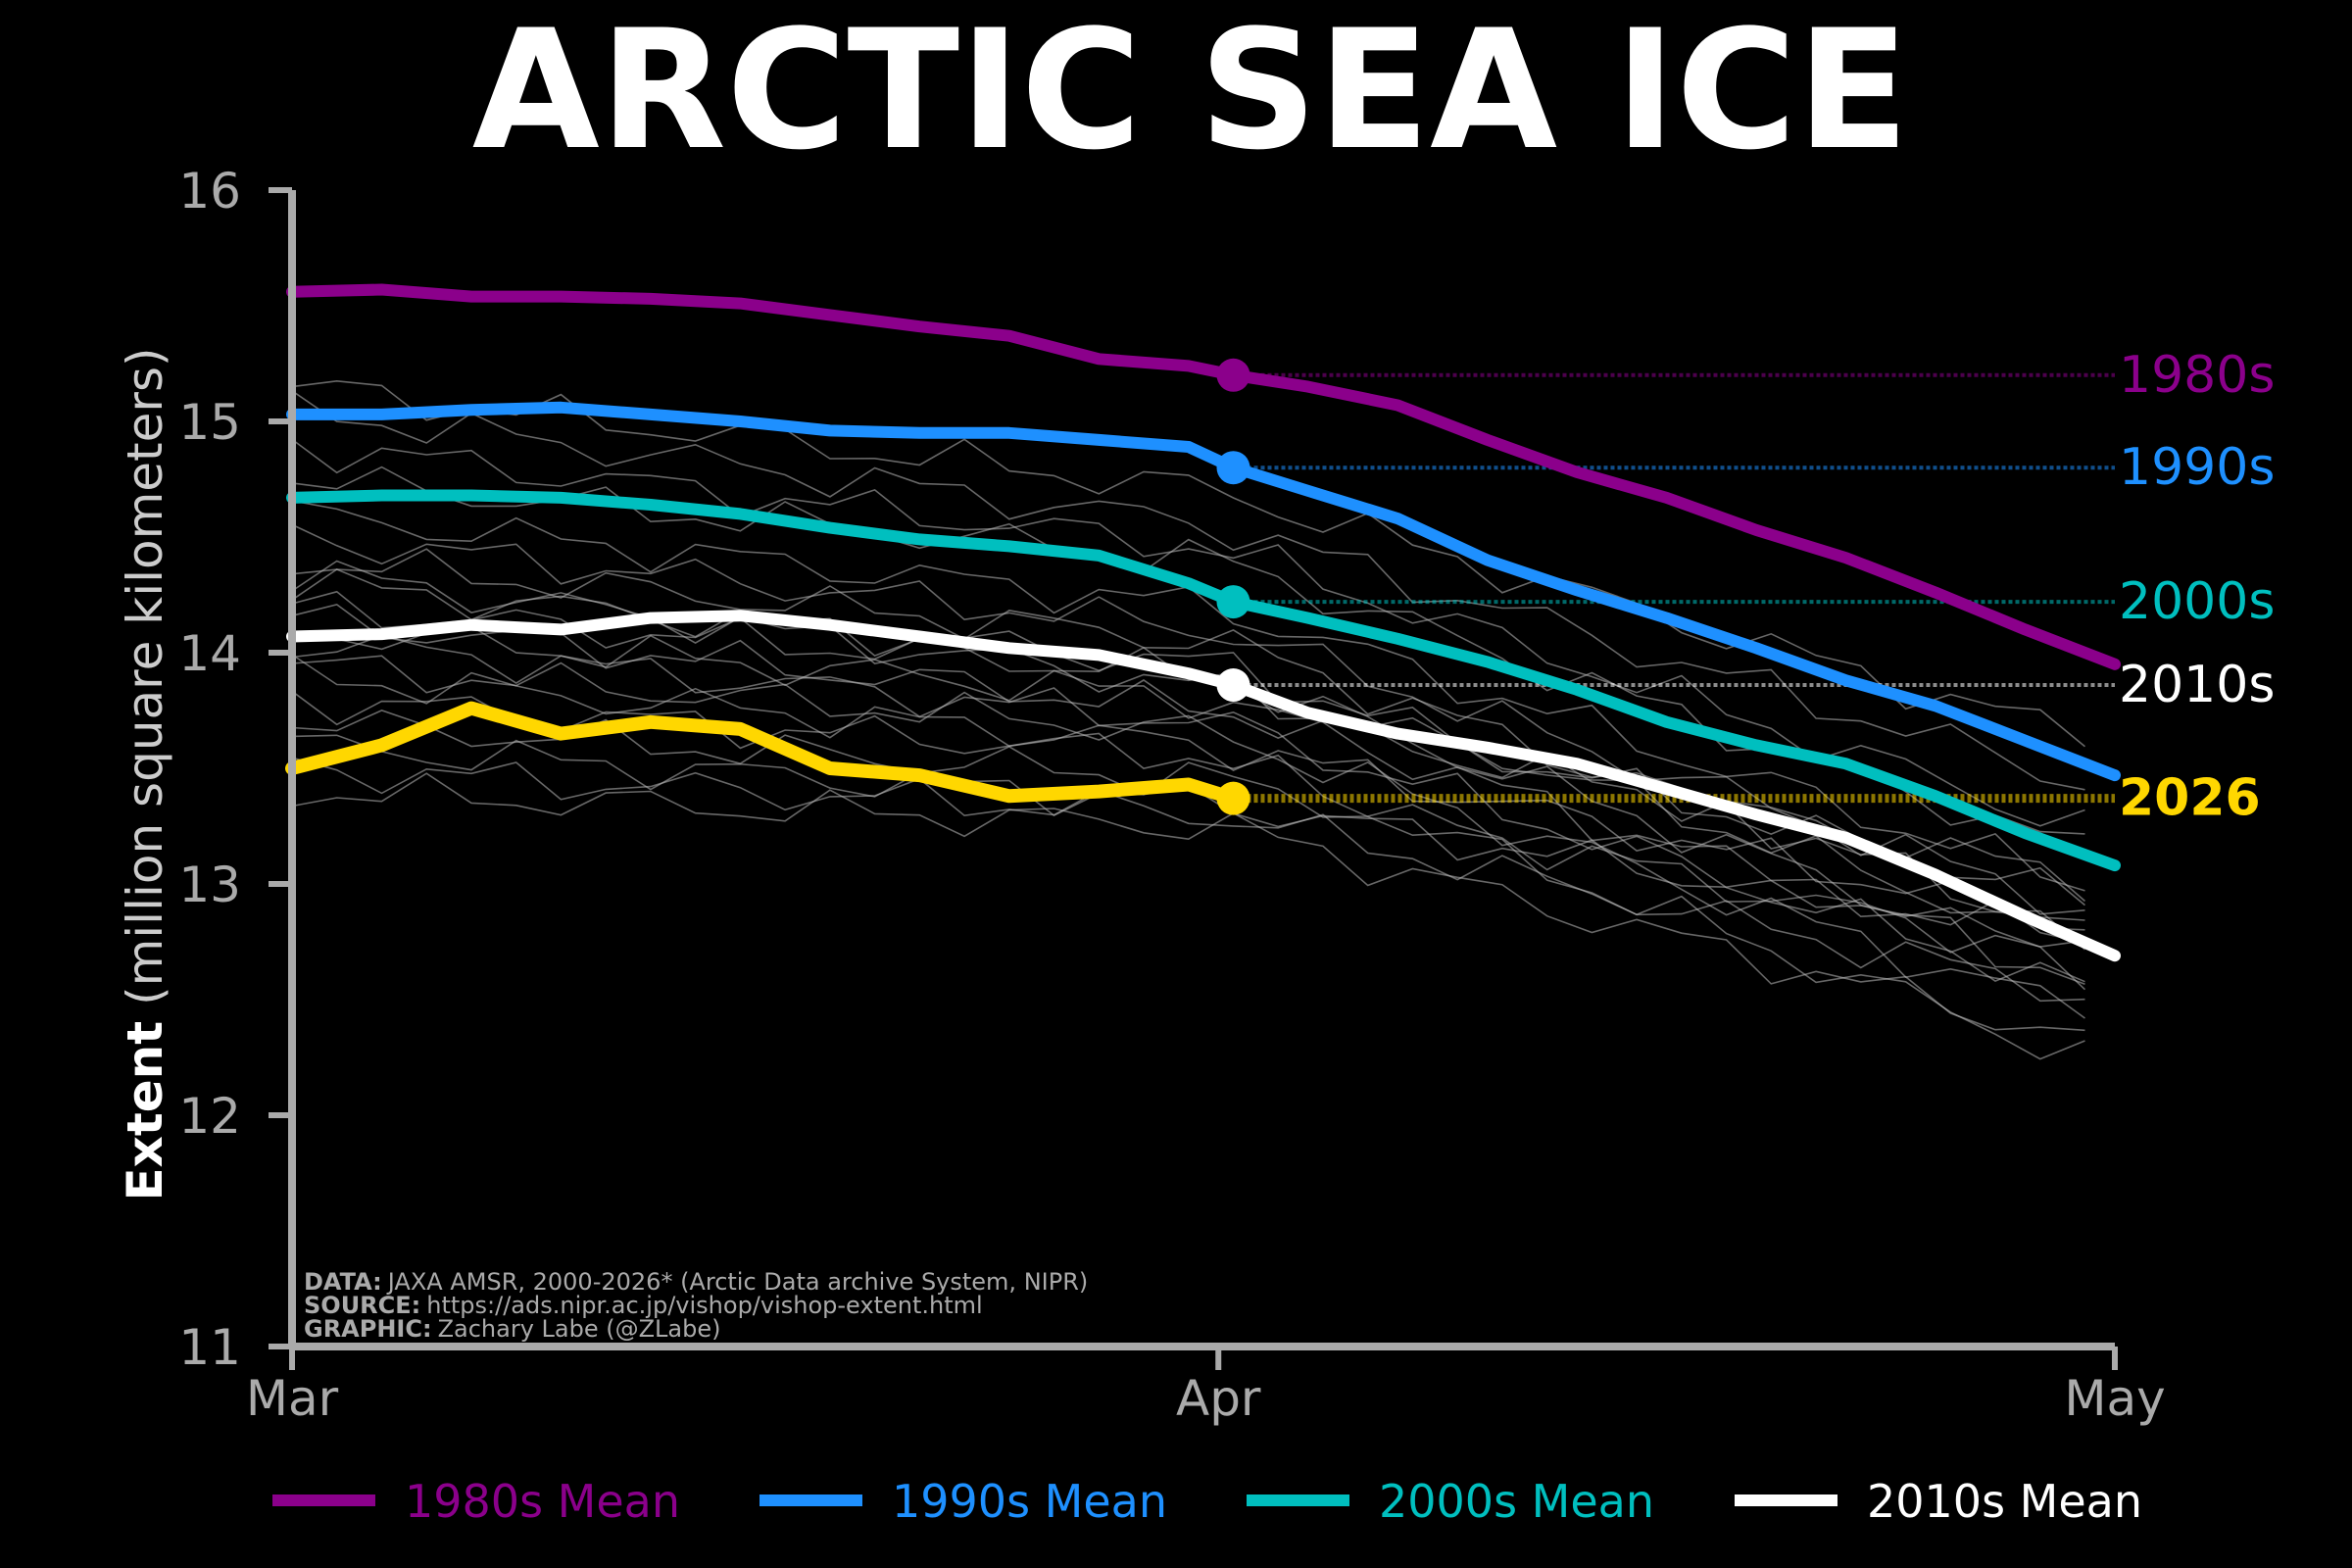  What do you see at coordinates (1233, 468) in the screenshot?
I see `current-point-1990s` at bounding box center [1233, 468].